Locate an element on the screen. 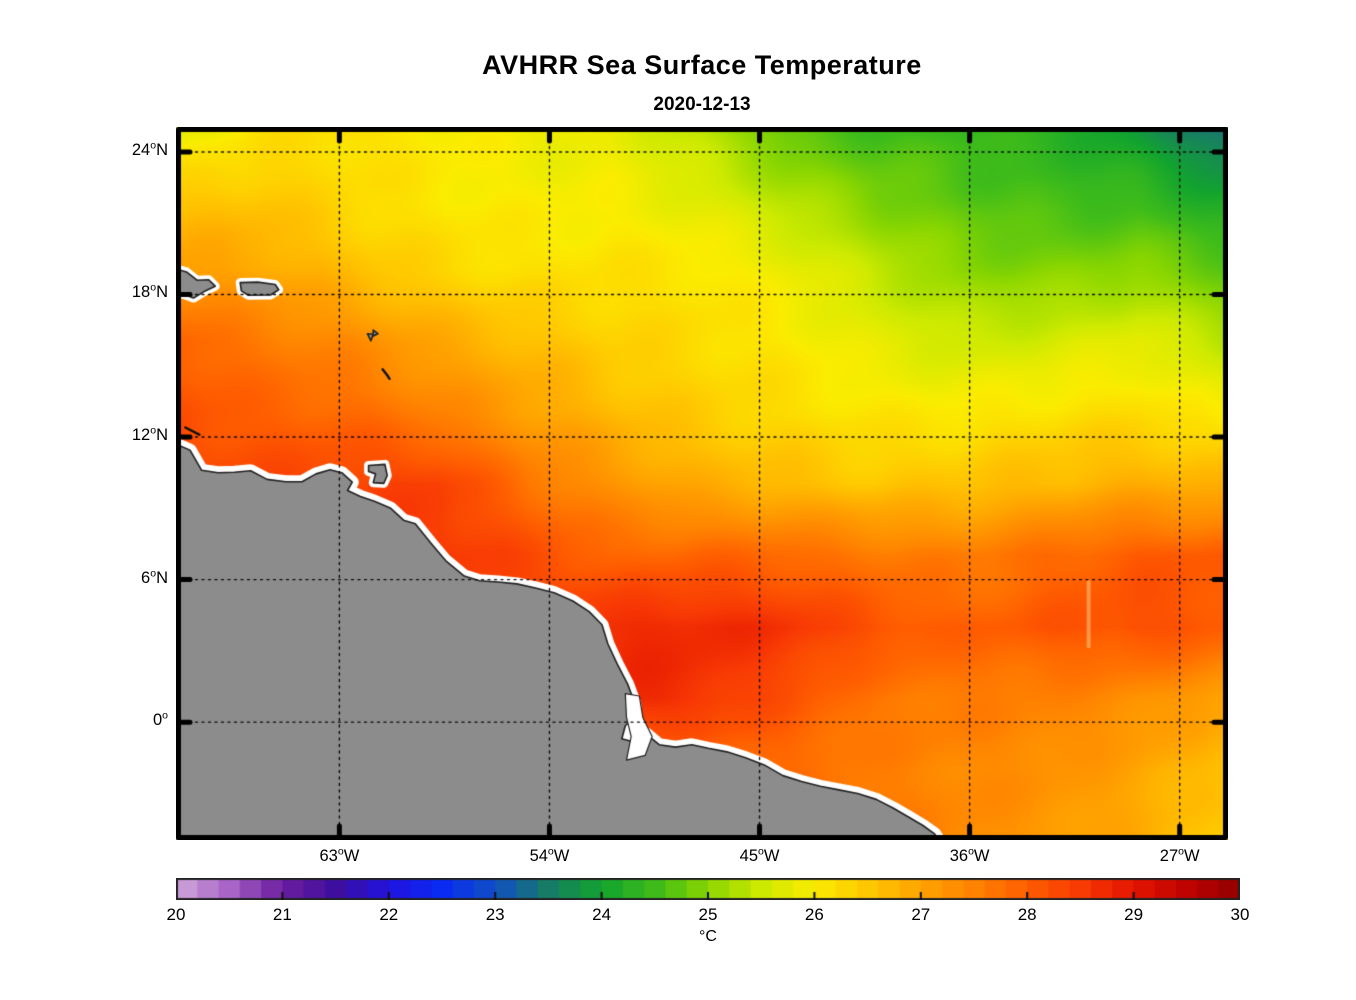 Image resolution: width=1356 pixels, height=1000 pixels. lon-tick-label: 36oW is located at coordinates (969, 855).